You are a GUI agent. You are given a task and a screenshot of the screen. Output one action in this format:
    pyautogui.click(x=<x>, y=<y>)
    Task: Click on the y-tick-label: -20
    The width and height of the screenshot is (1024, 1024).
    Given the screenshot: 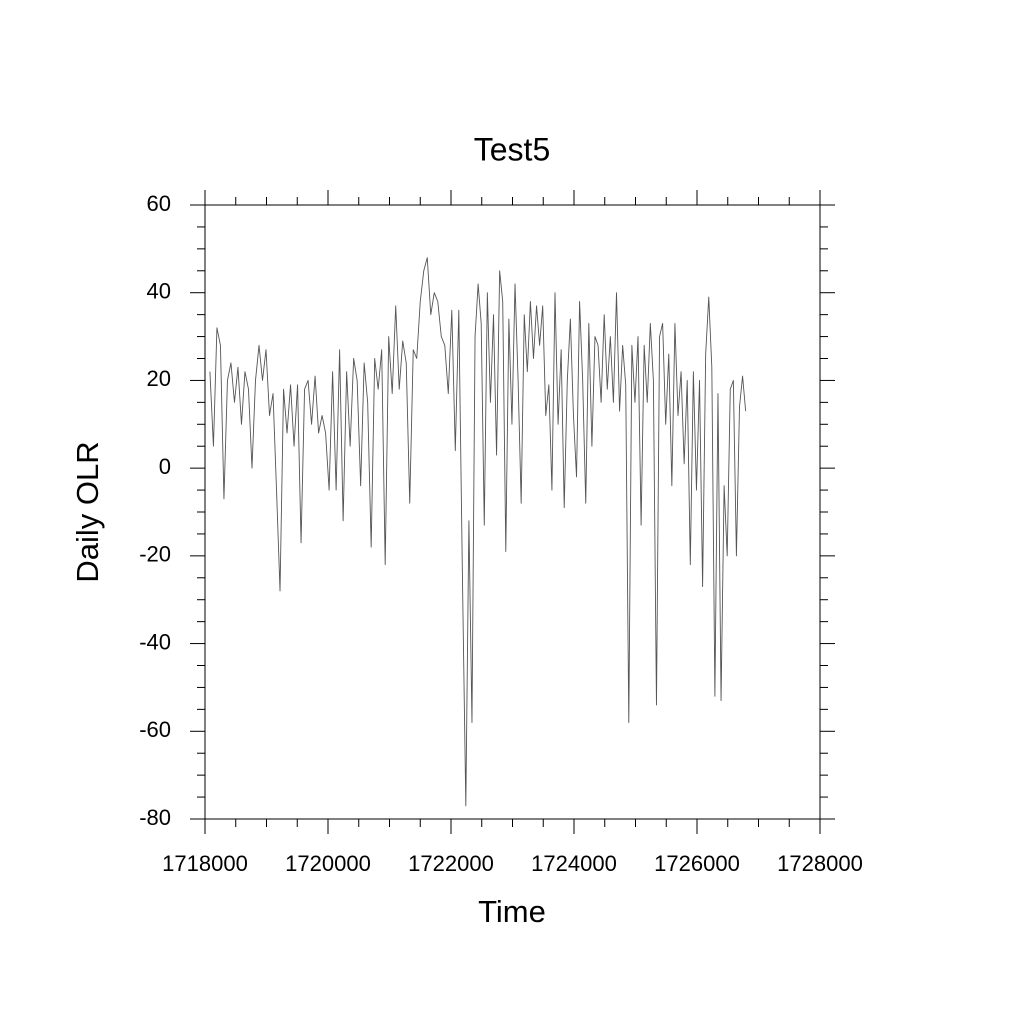 What is the action you would take?
    pyautogui.click(x=155, y=554)
    